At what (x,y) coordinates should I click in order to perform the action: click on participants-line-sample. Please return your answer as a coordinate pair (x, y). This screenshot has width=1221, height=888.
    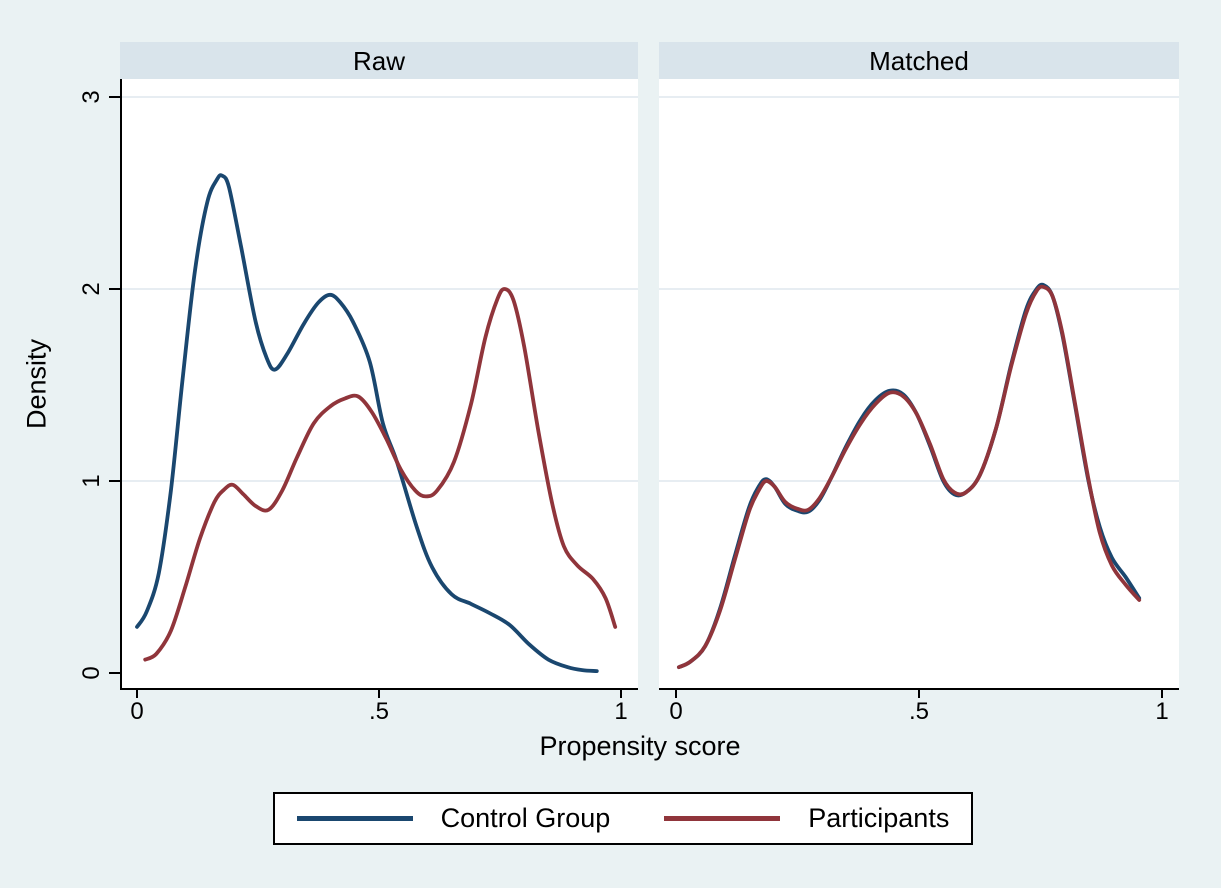
    Looking at the image, I should click on (722, 818).